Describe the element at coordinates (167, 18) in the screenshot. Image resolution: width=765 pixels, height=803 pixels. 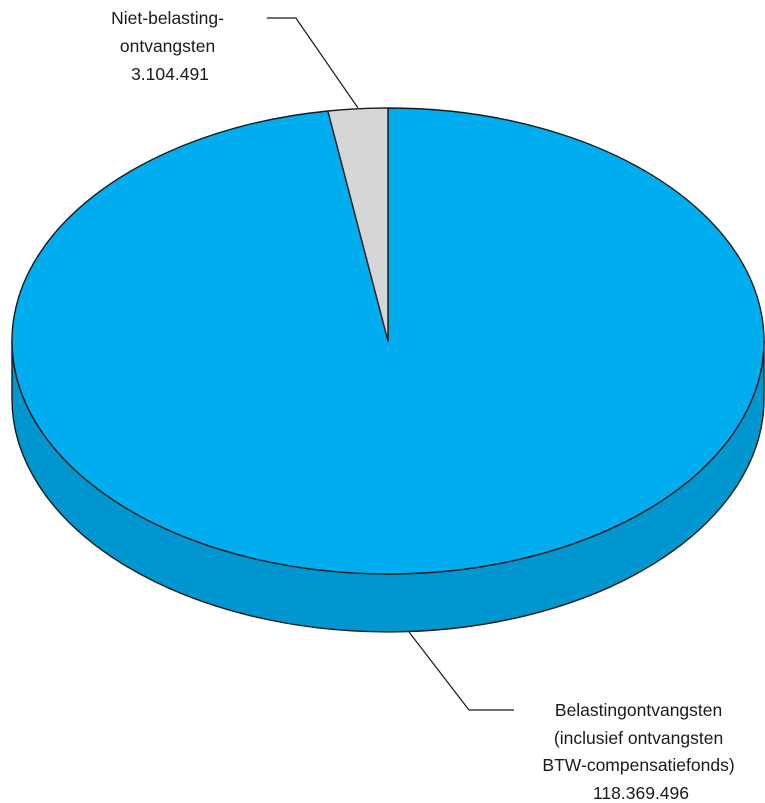
I see `slice-label-niet-belasting-line1: Niet-belasting-` at that location.